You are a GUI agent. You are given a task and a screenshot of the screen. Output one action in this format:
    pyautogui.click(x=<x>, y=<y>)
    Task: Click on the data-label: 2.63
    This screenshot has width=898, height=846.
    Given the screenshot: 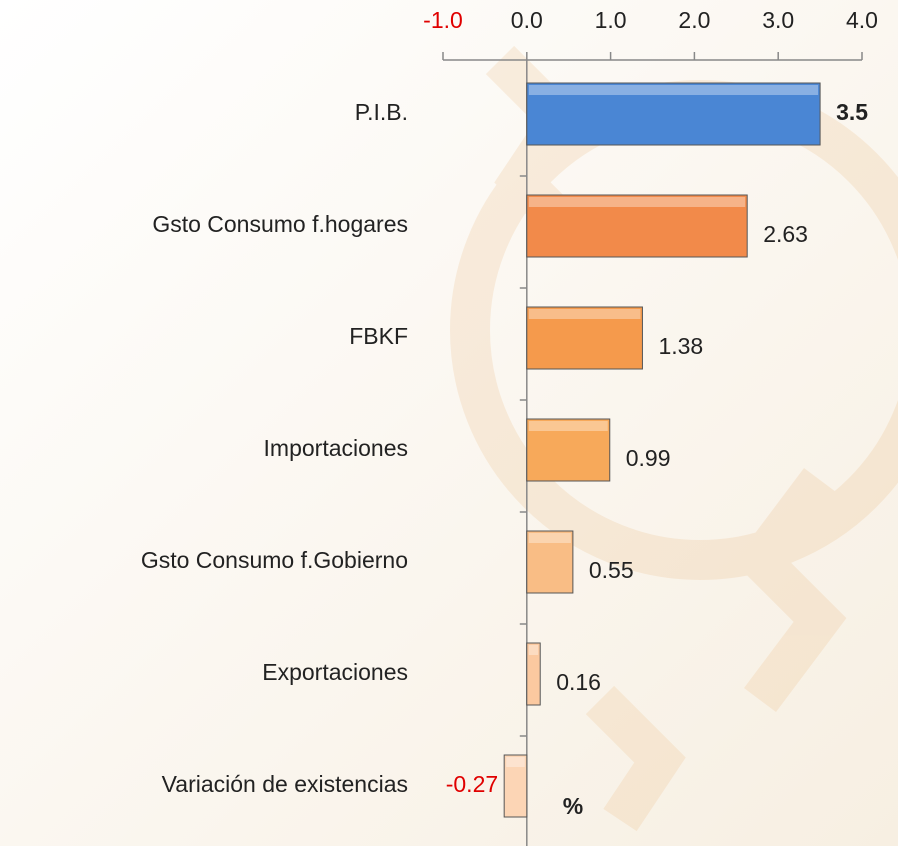 What is the action you would take?
    pyautogui.click(x=785, y=234)
    